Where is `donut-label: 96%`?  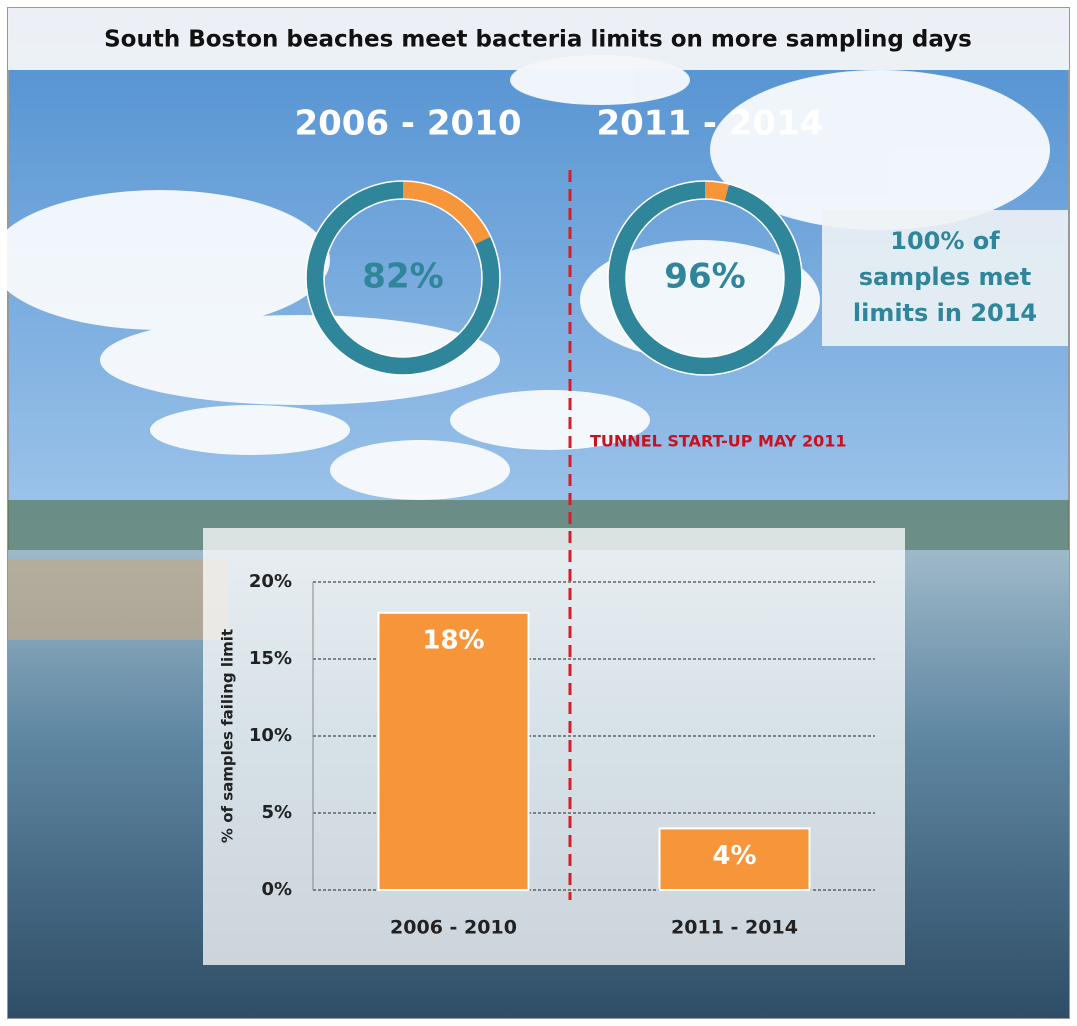
donut-label: 96% is located at coordinates (704, 277).